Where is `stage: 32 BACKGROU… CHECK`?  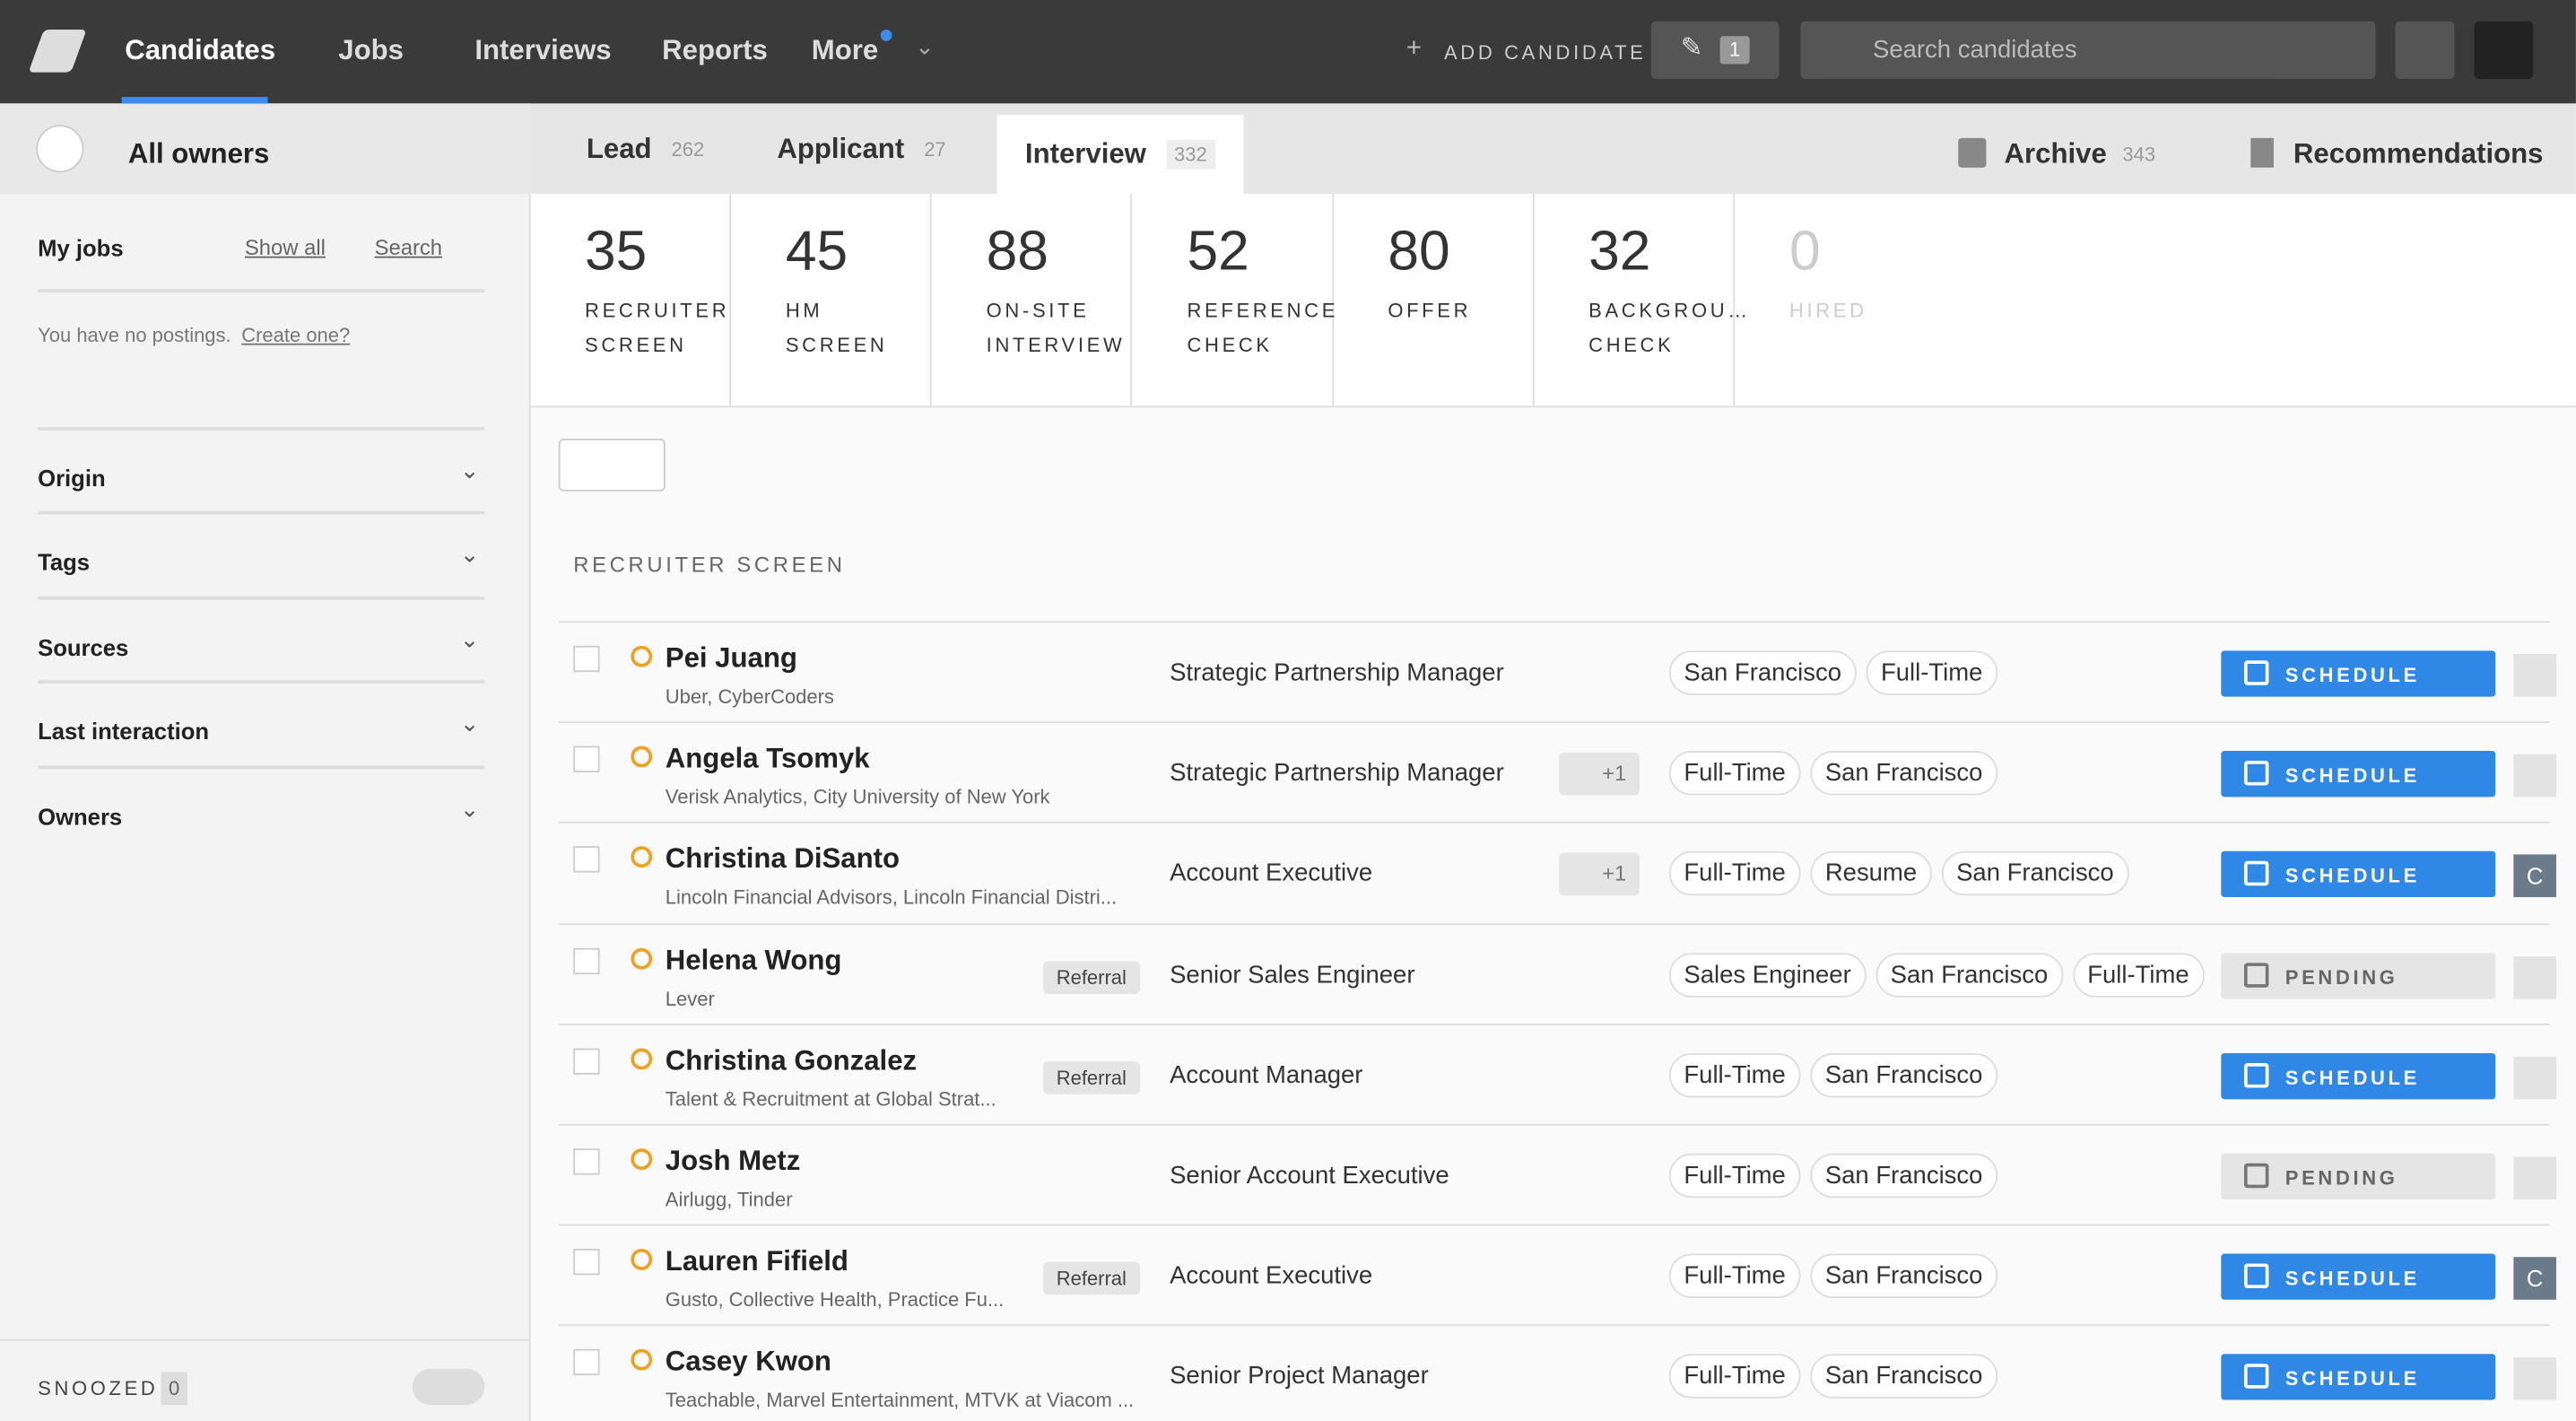 stage: 32 BACKGROU… CHECK is located at coordinates (1641, 301).